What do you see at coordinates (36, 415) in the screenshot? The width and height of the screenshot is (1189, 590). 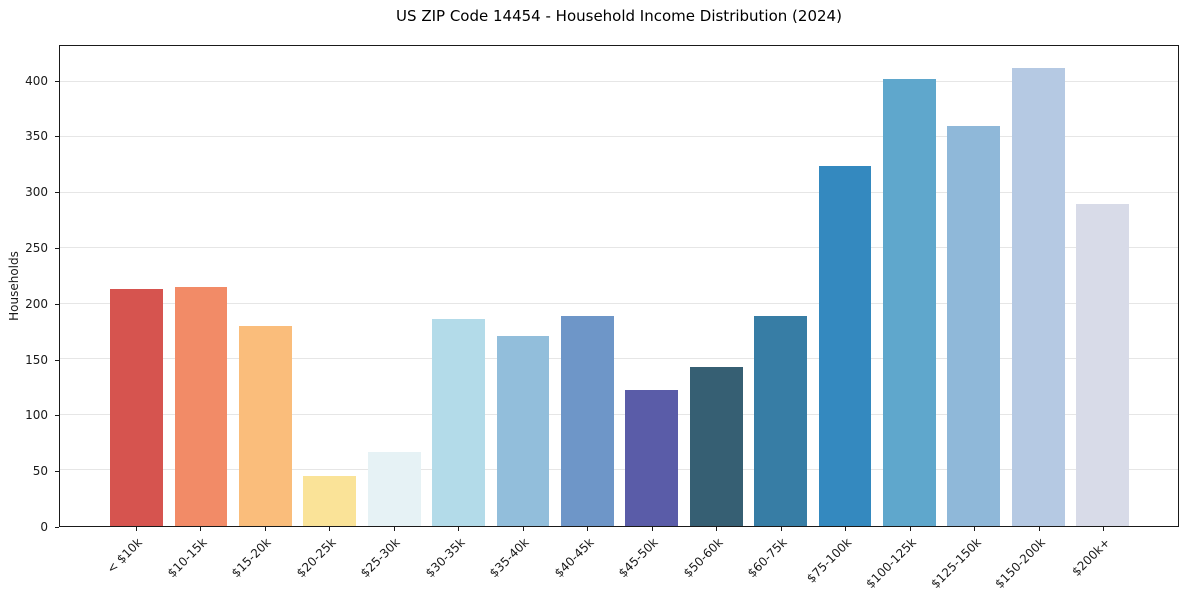 I see `y-tick-label: 100` at bounding box center [36, 415].